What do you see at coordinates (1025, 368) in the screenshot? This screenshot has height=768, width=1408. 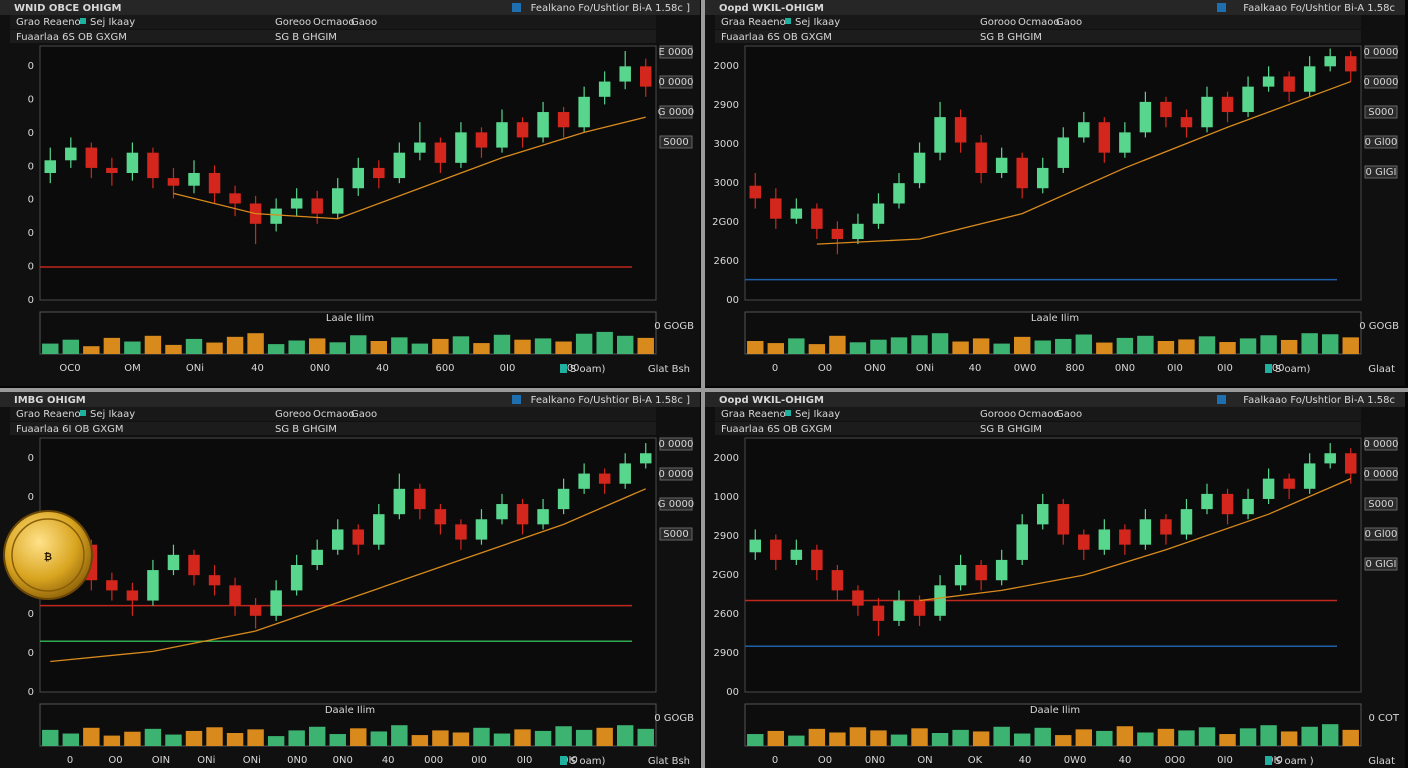 I see `x-label: 0W0` at bounding box center [1025, 368].